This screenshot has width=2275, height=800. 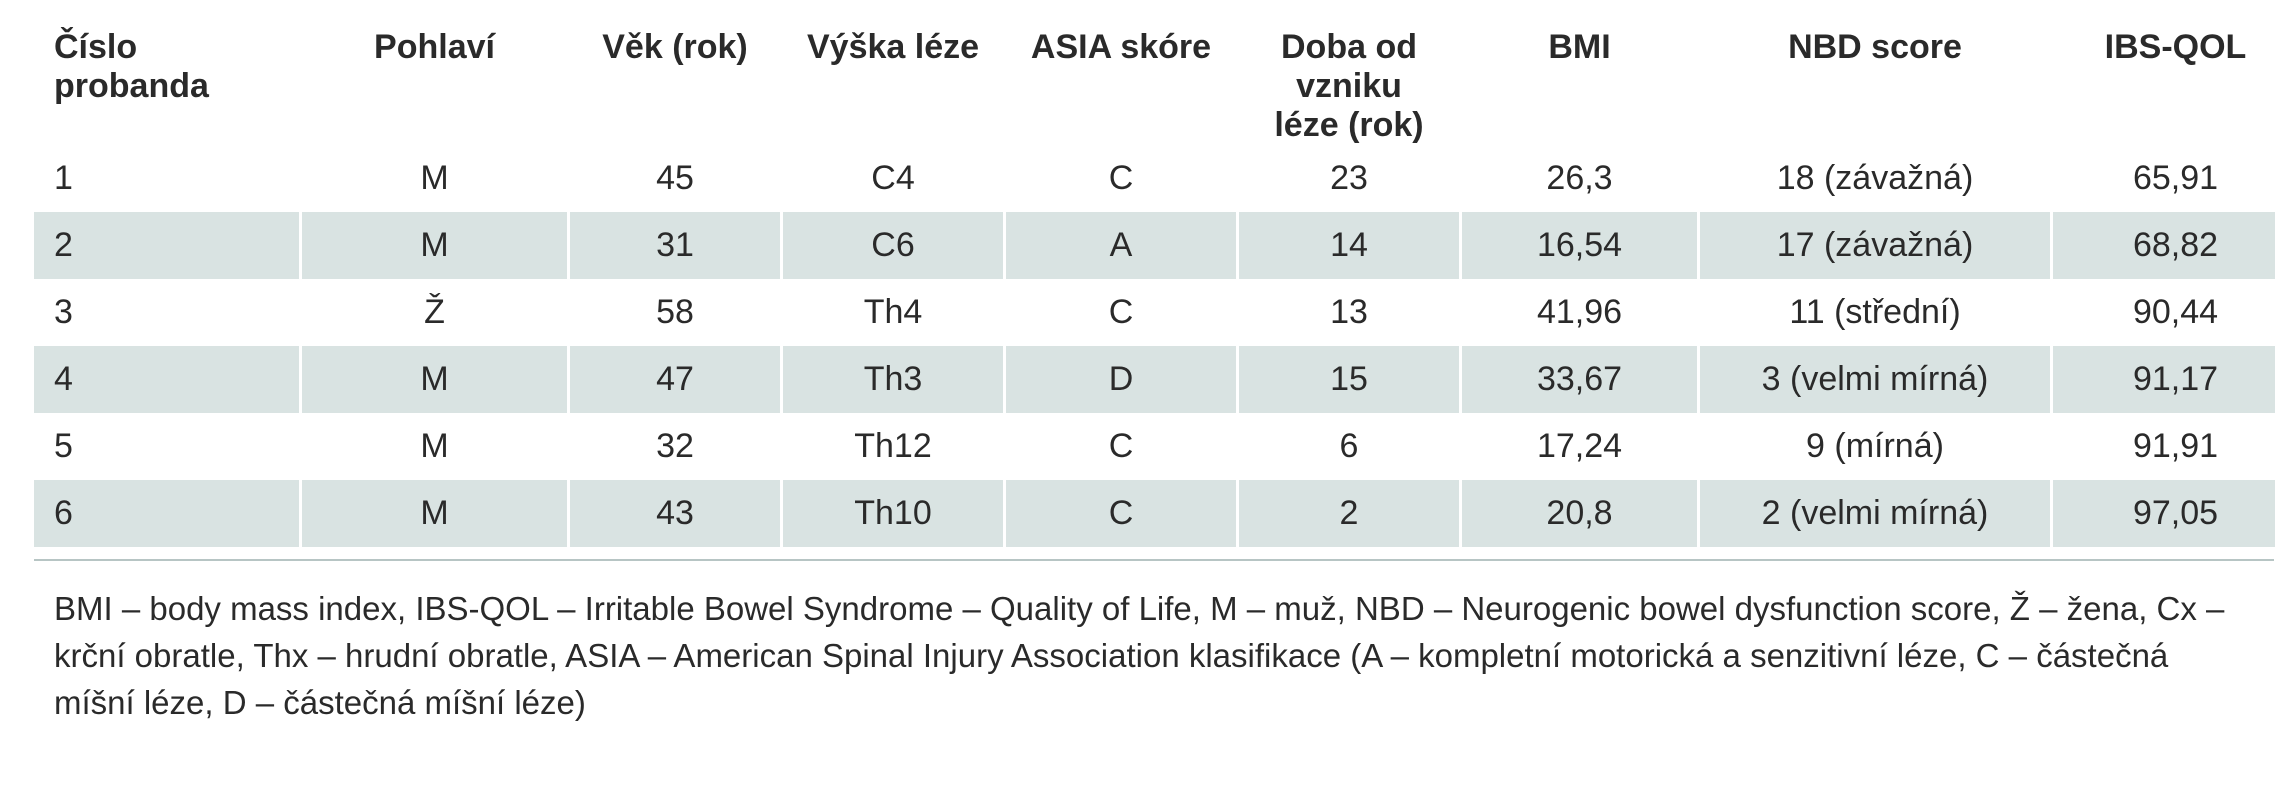 I want to click on table-cell: 11 (střední), so click(x=1875, y=312).